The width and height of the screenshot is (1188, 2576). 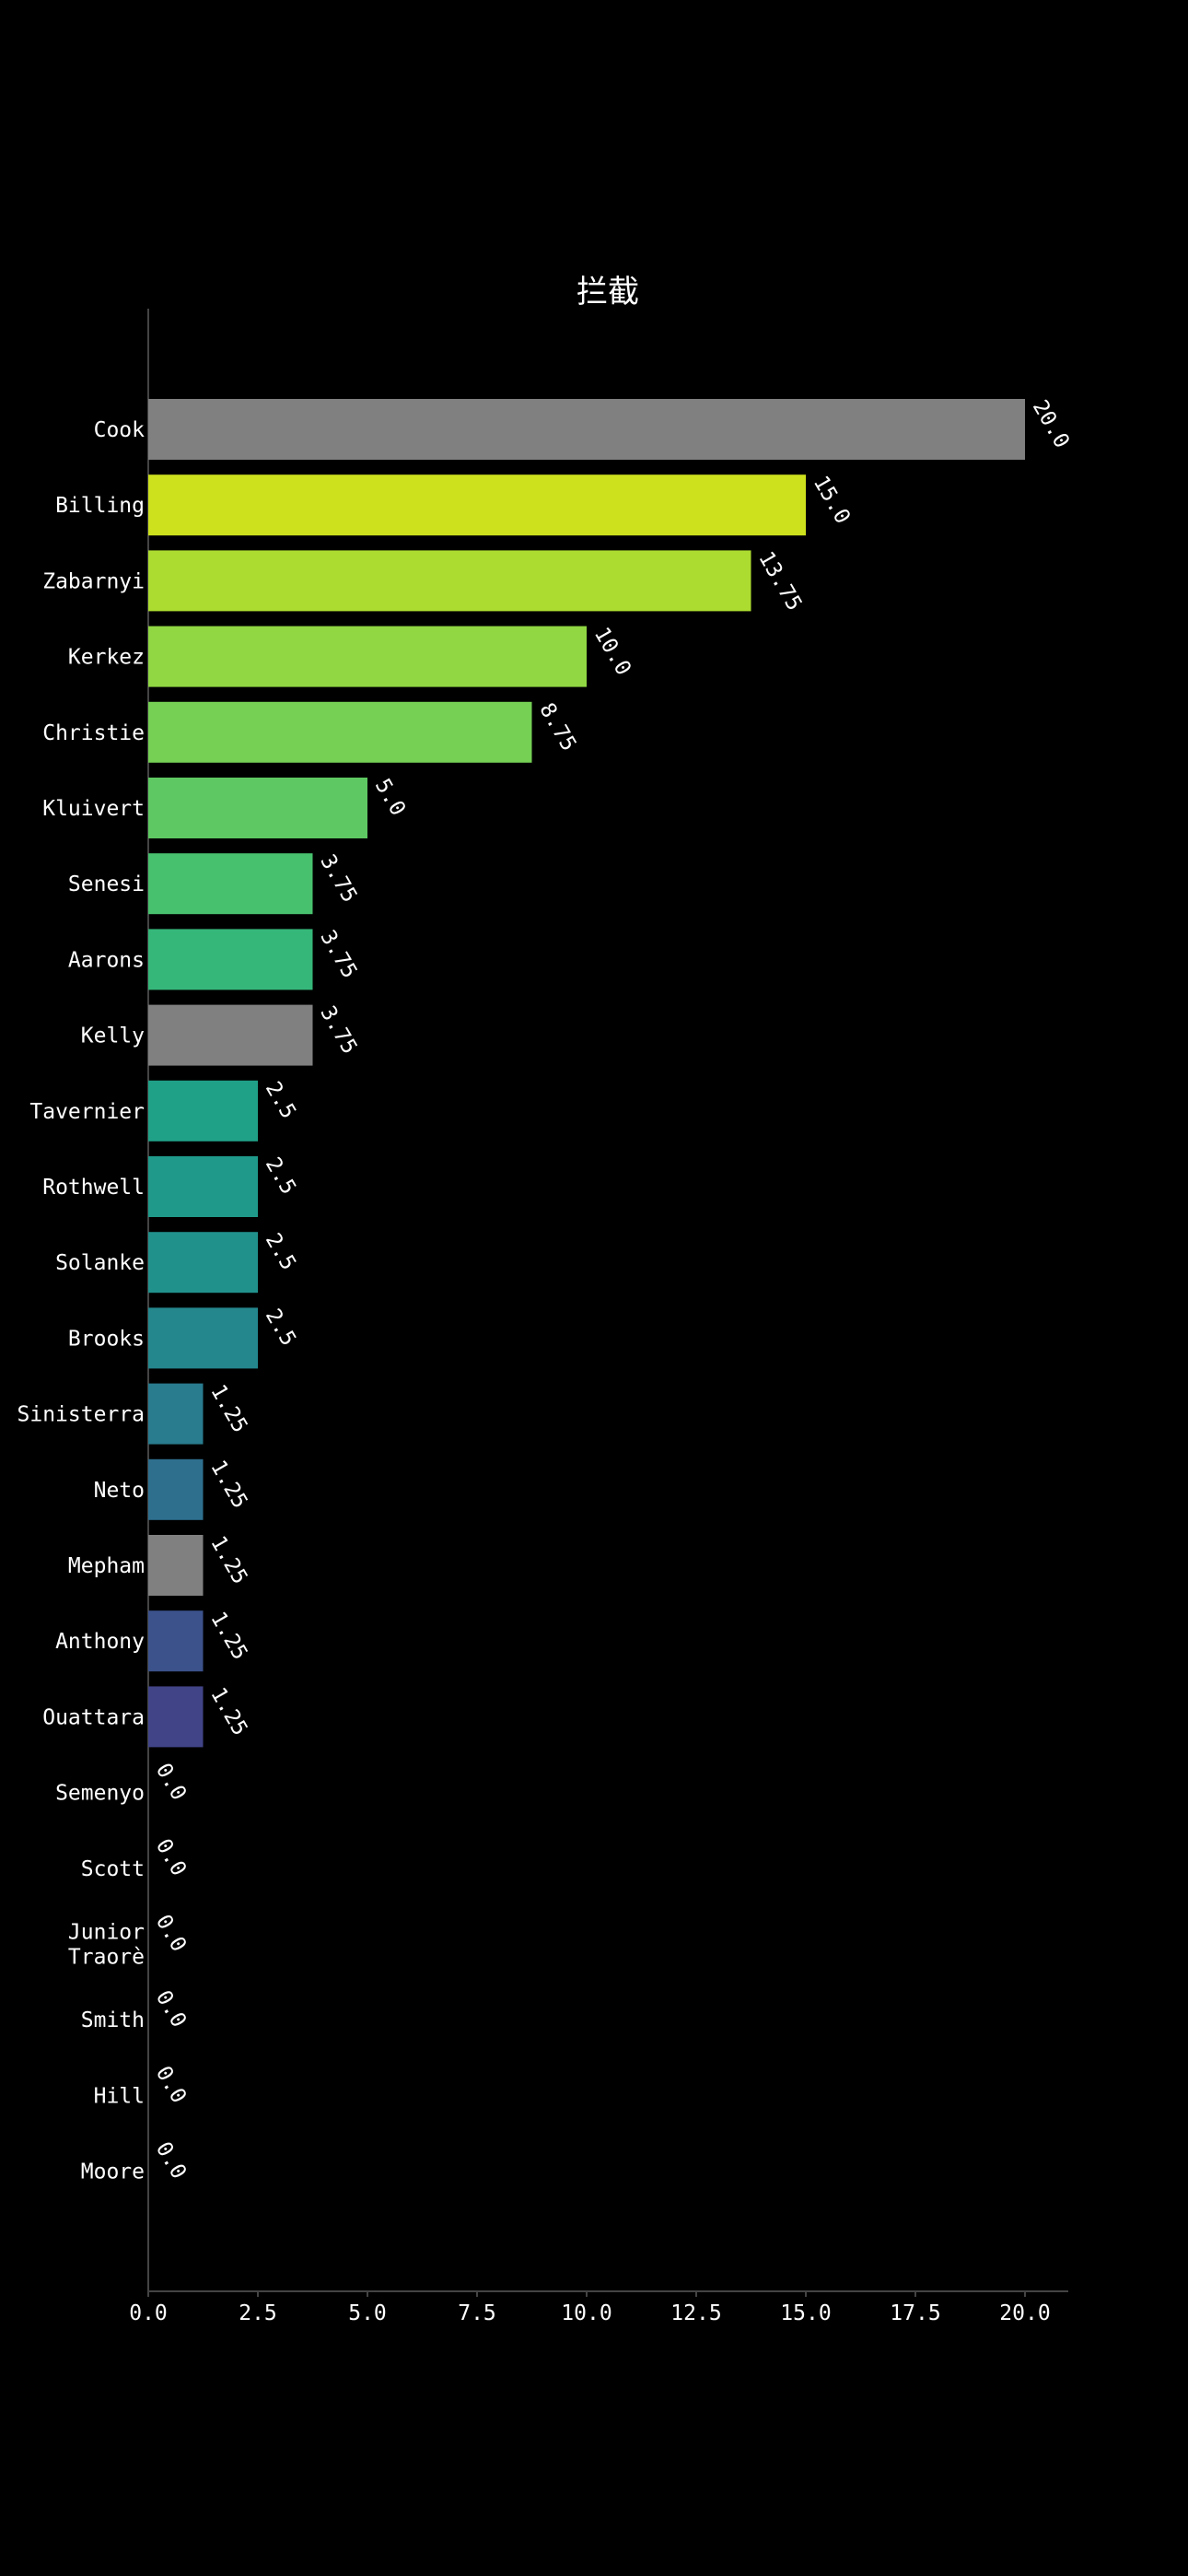 I want to click on category-label: Kerkez, so click(x=106, y=658).